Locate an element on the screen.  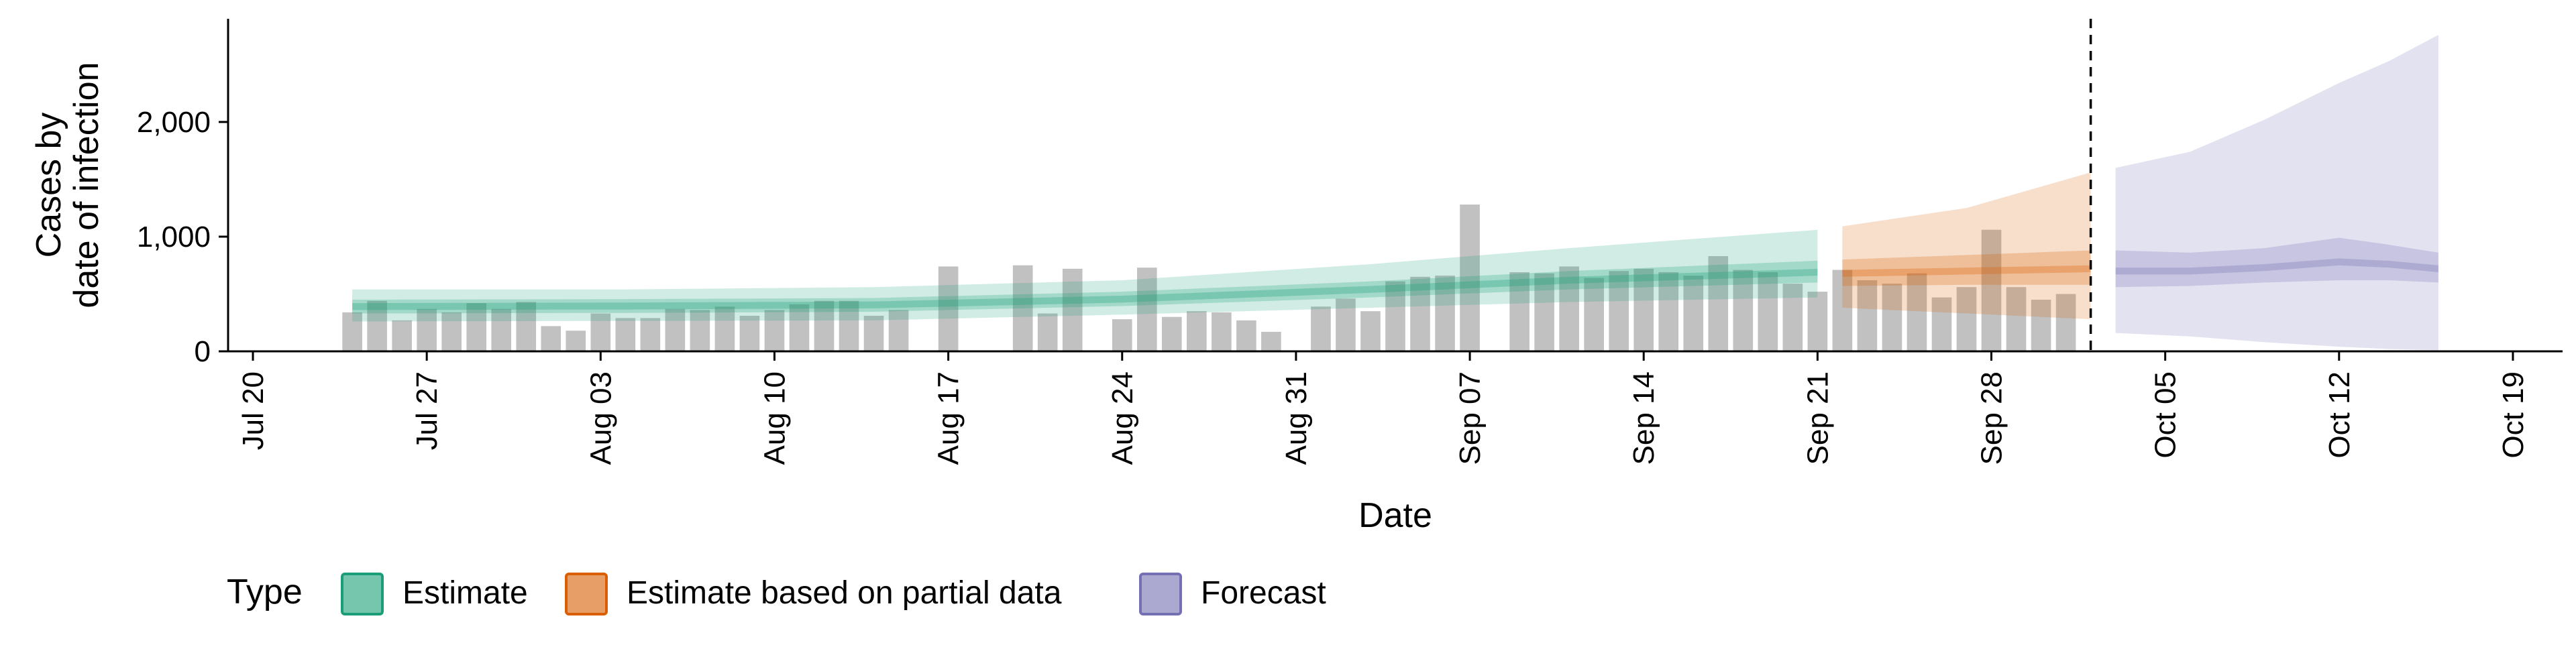
x-tick-label: Oct 19 is located at coordinates (2513, 415).